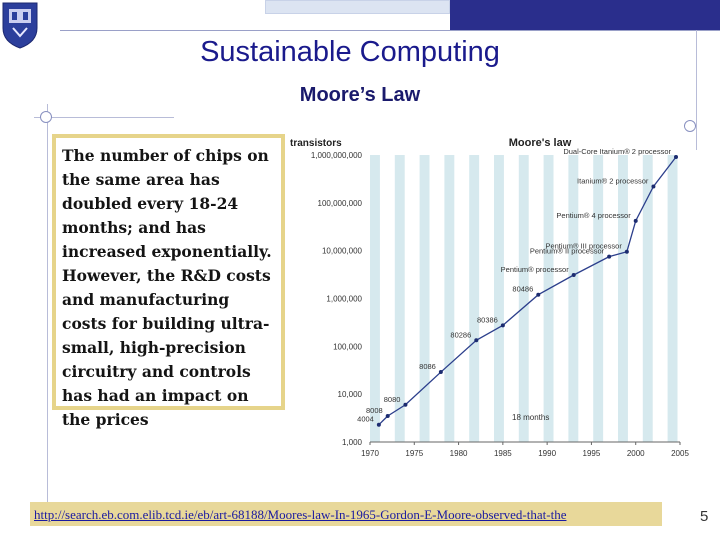  Describe the element at coordinates (340, 203) in the screenshot. I see `chart-y-tick-label: 100,000,000` at that location.